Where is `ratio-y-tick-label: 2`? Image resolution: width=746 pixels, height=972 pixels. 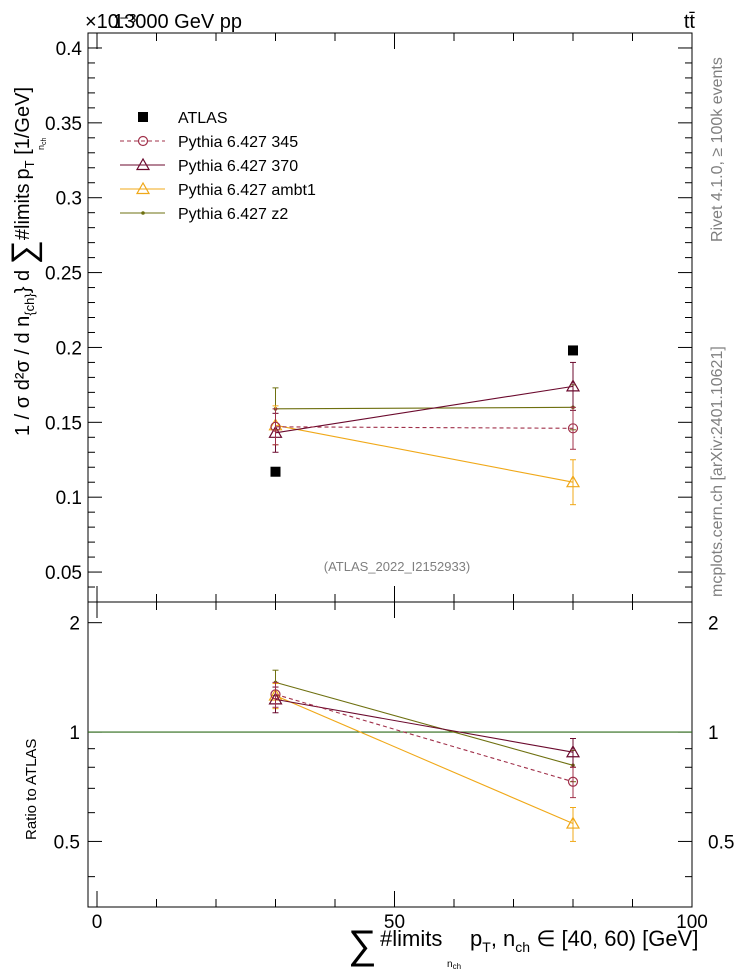
ratio-y-tick-label: 2 is located at coordinates (74, 624).